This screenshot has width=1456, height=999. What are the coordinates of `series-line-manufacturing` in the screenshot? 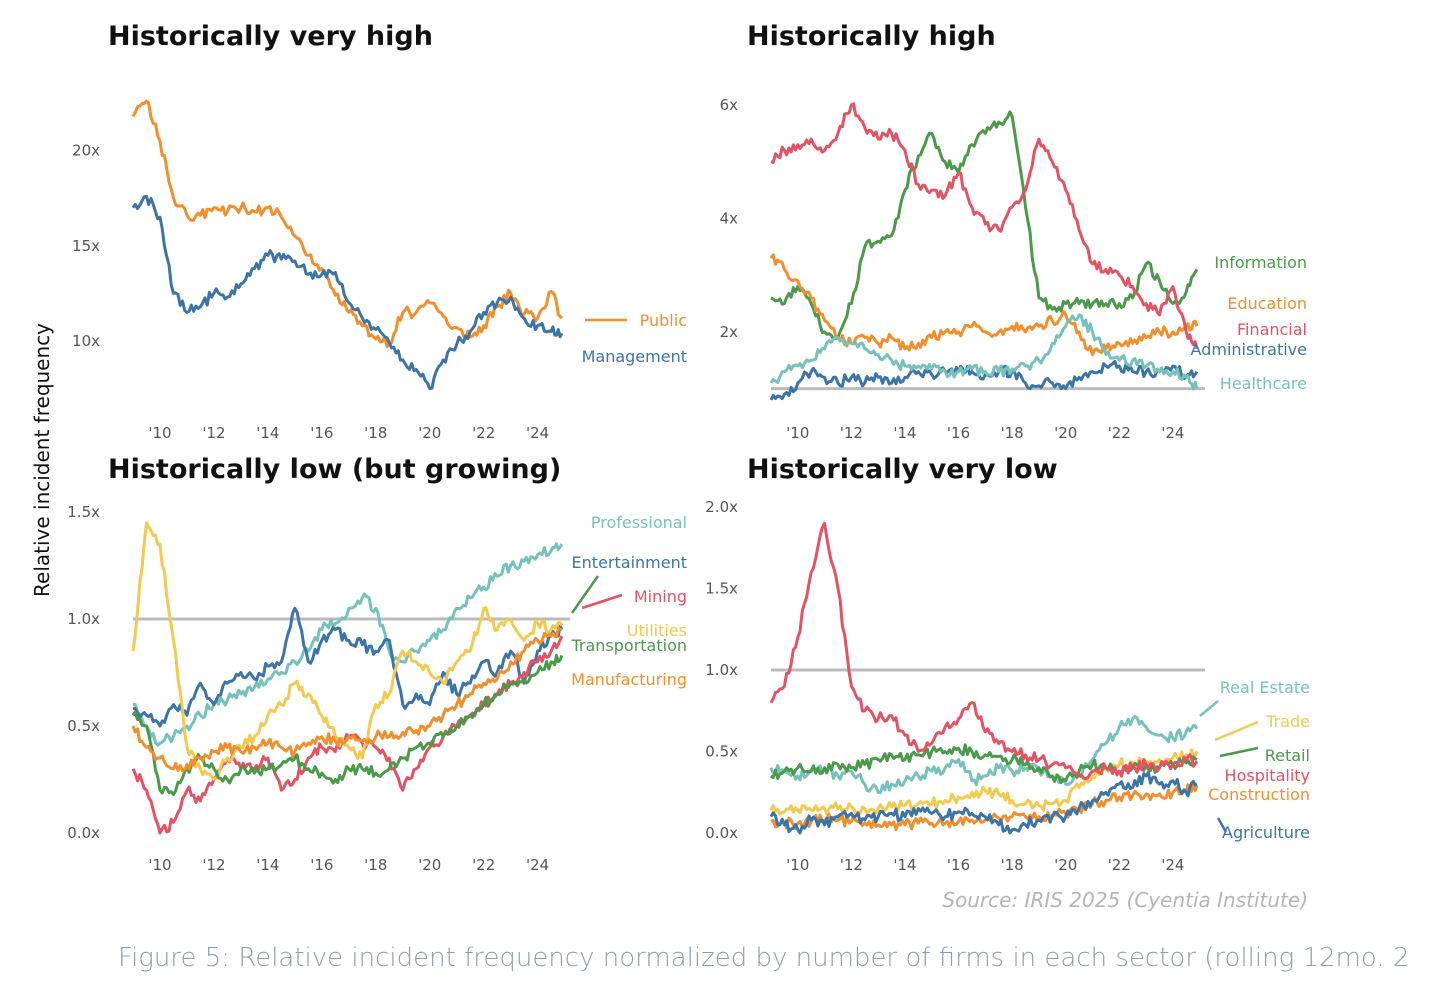 It's located at (347, 699).